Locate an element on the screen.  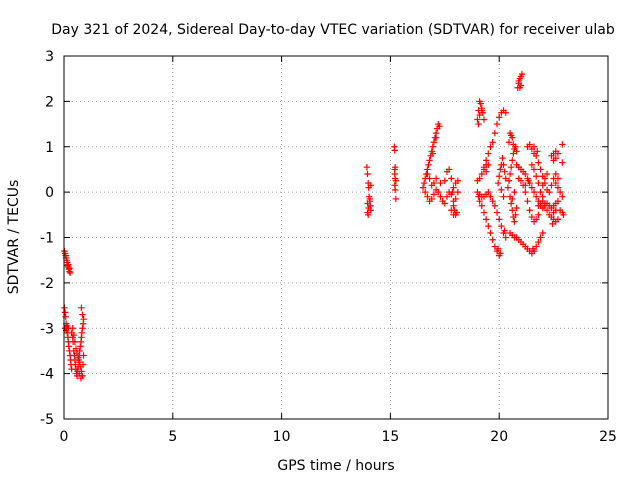
y-tick-label: -1 is located at coordinates (47, 239).